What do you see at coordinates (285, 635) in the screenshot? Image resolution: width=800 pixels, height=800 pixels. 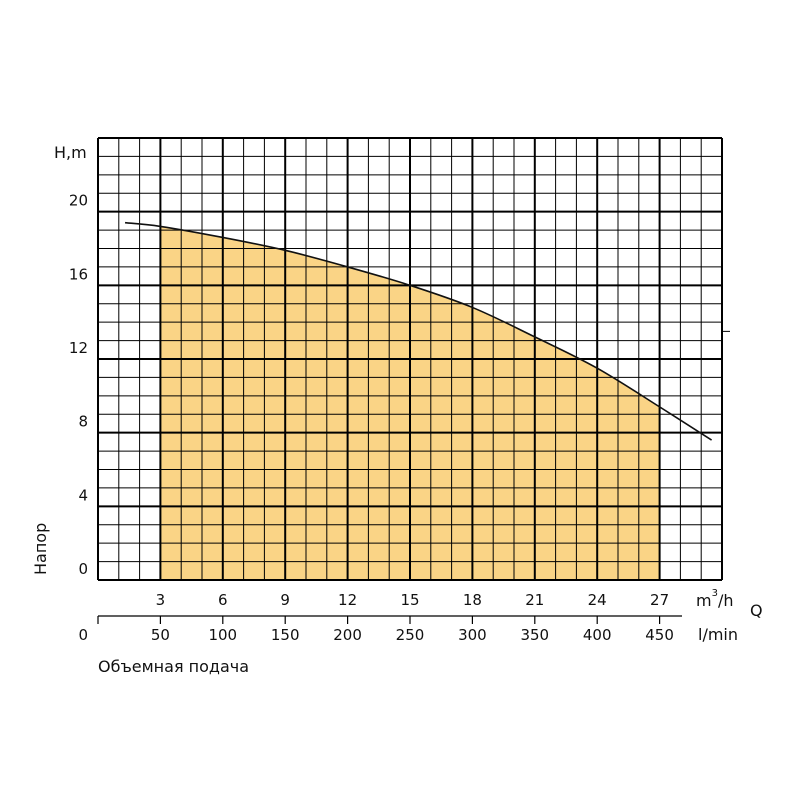 I see `x-tick-label-lmin: 150` at bounding box center [285, 635].